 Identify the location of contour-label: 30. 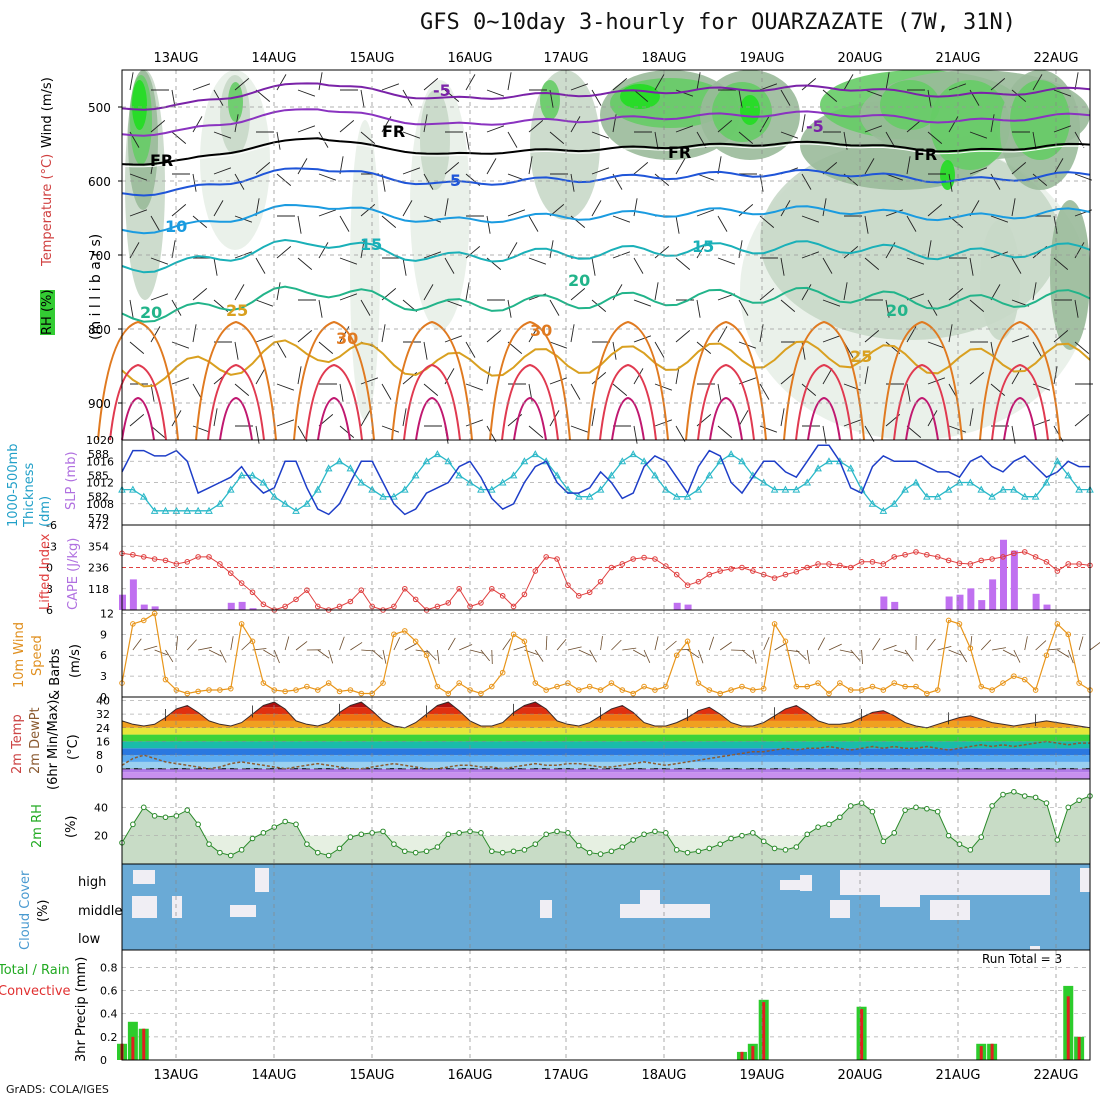
(541, 330).